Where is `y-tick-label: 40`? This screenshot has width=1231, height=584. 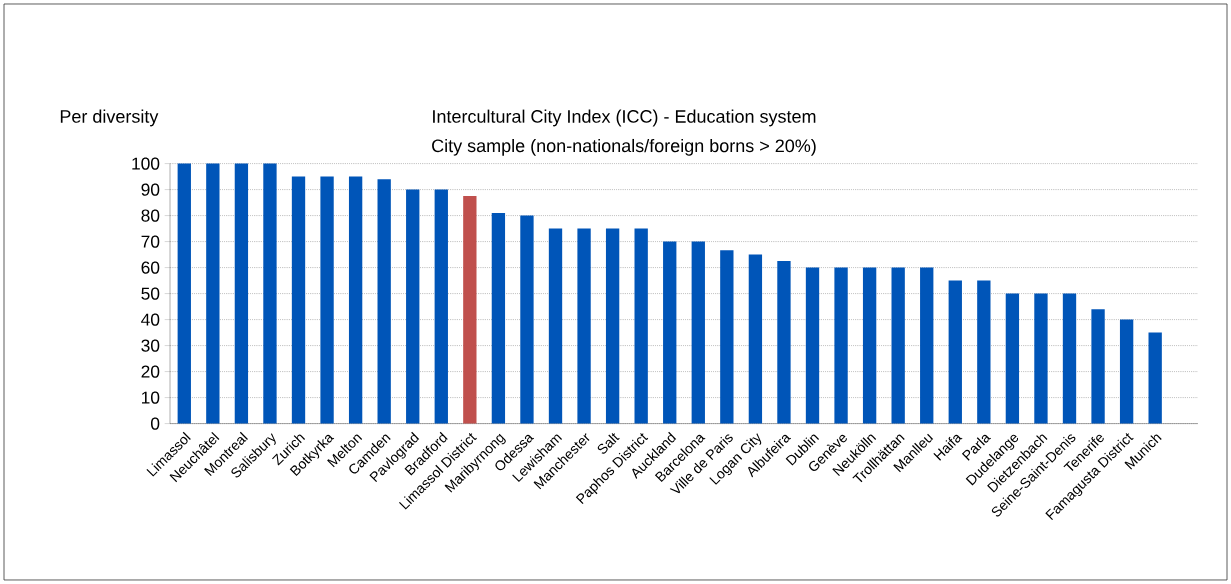
y-tick-label: 40 is located at coordinates (150, 319).